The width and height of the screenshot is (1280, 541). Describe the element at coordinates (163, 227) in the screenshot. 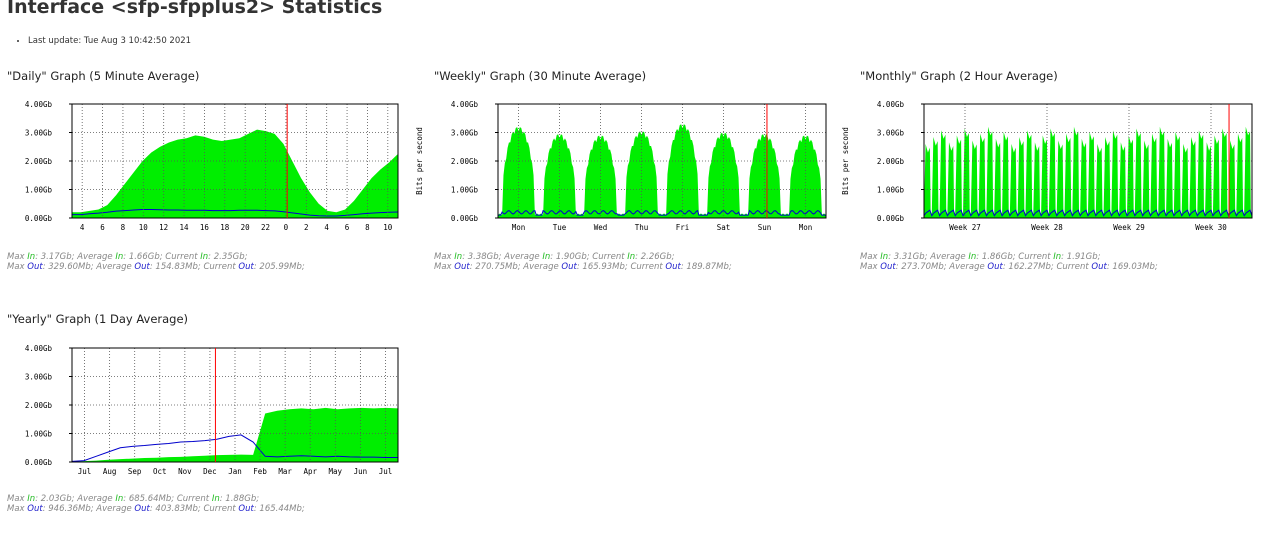

I see `x-tick-label: 12` at that location.